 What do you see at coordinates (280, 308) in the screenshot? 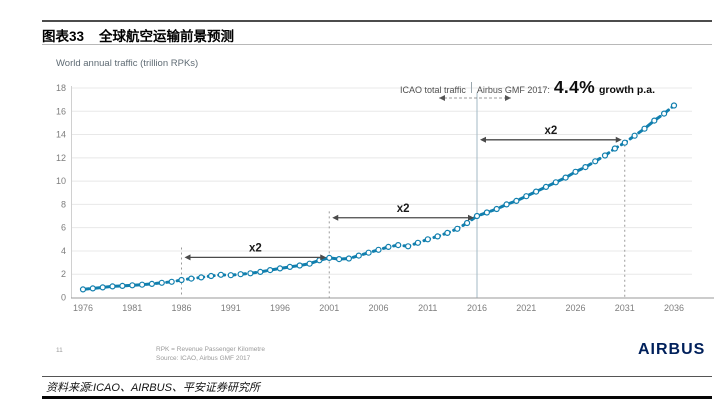
I see `x-tick-label: 1996` at bounding box center [280, 308].